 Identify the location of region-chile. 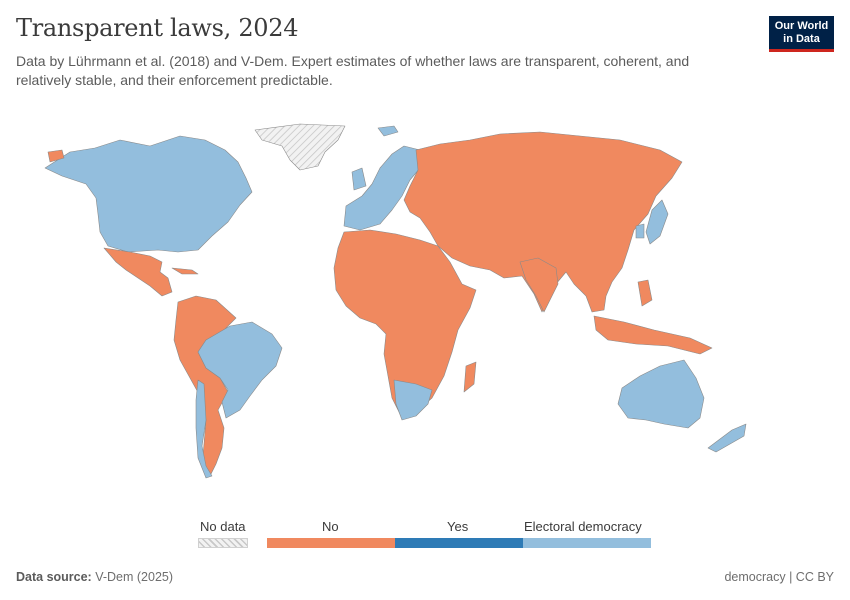
(204, 429).